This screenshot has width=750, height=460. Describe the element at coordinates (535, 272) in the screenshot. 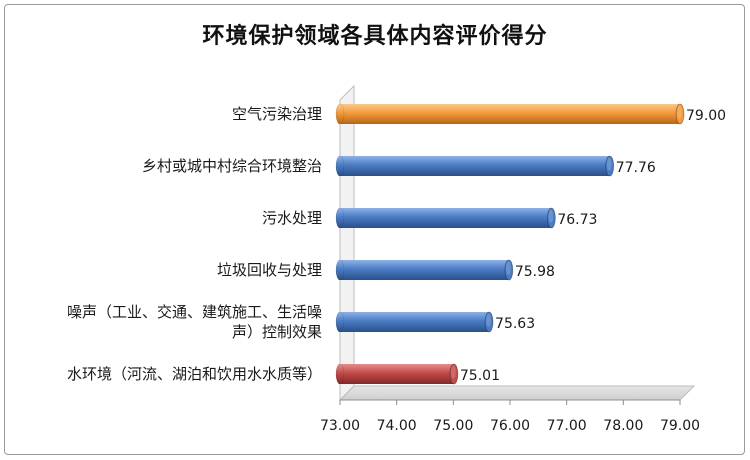

I see `value-label: 75.98` at that location.